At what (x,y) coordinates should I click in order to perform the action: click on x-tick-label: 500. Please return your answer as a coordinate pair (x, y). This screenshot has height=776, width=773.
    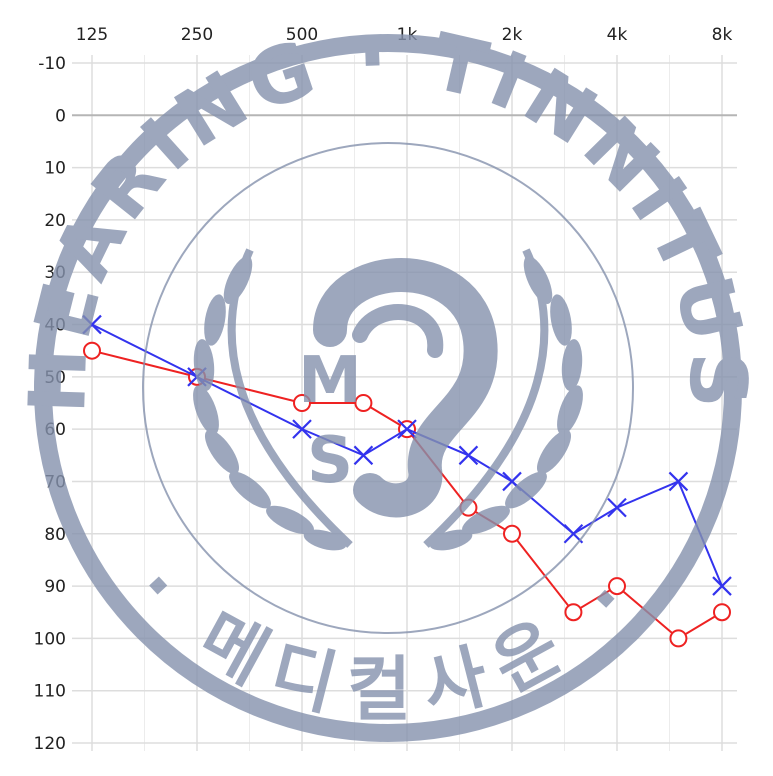
    Looking at the image, I should click on (302, 35).